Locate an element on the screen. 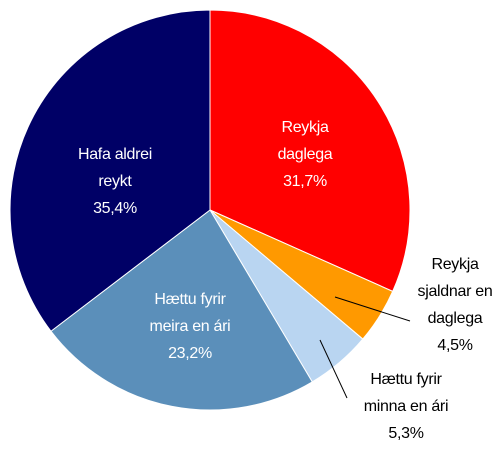 The width and height of the screenshot is (497, 465). slice-value-label: 4,5% is located at coordinates (455, 345).